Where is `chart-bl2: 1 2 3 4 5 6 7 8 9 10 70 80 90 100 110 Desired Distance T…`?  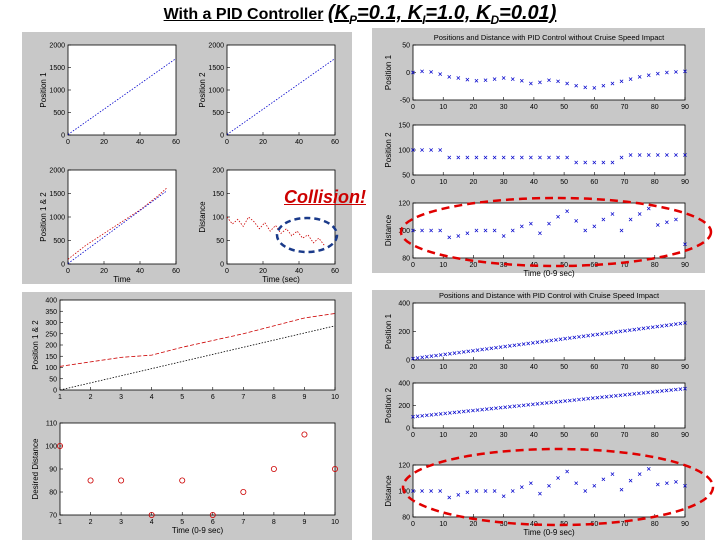 chart-bl2: 1 2 3 4 5 6 7 8 9 10 70 80 90 100 110 Desired Distance T… is located at coordinates (185, 478).